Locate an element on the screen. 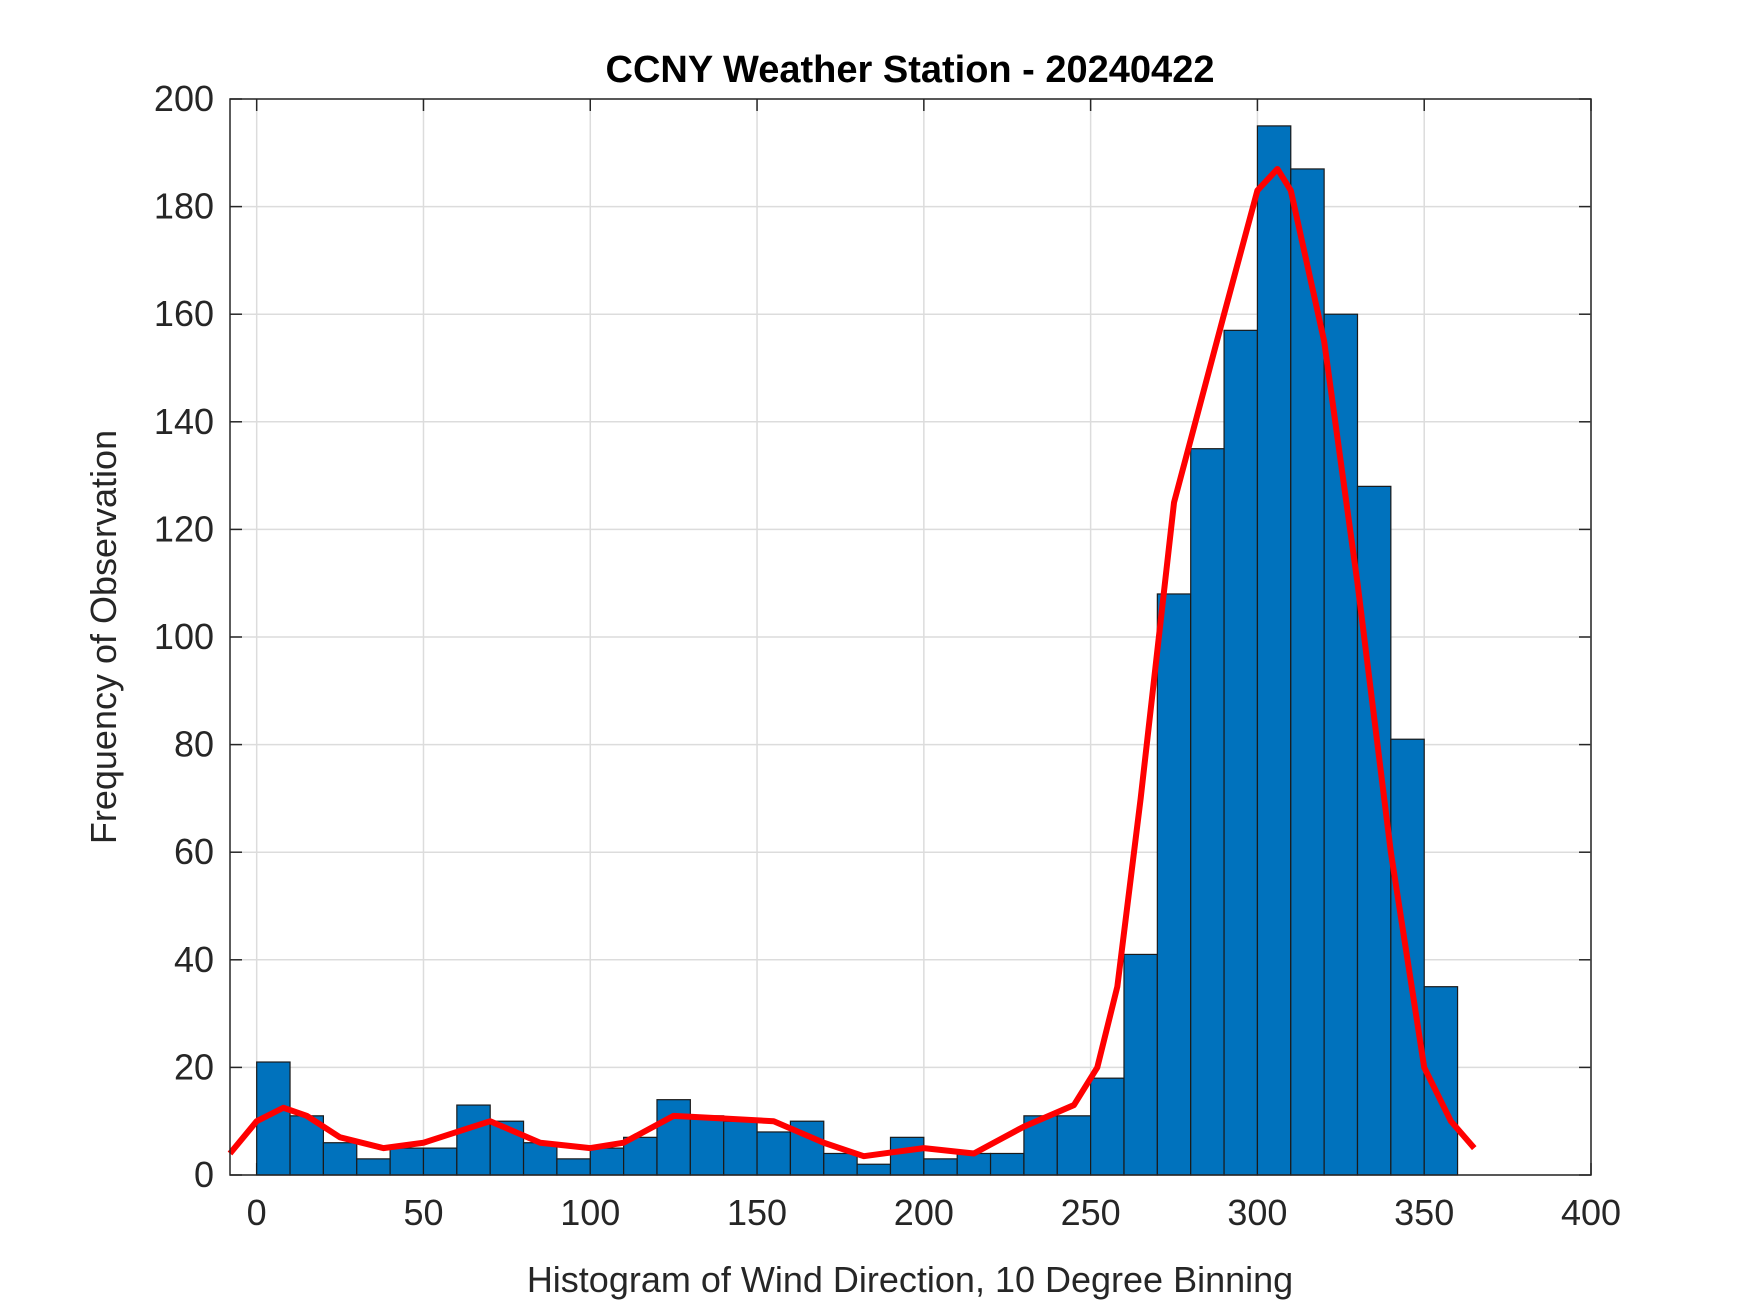 The height and width of the screenshot is (1313, 1750). x-tick-label: 50 is located at coordinates (423, 1212).